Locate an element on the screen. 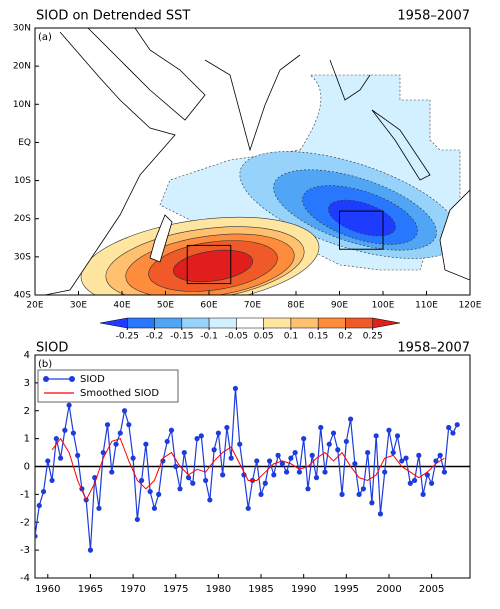 The height and width of the screenshot is (609, 500). x-tick-label: 40E is located at coordinates (121, 306).